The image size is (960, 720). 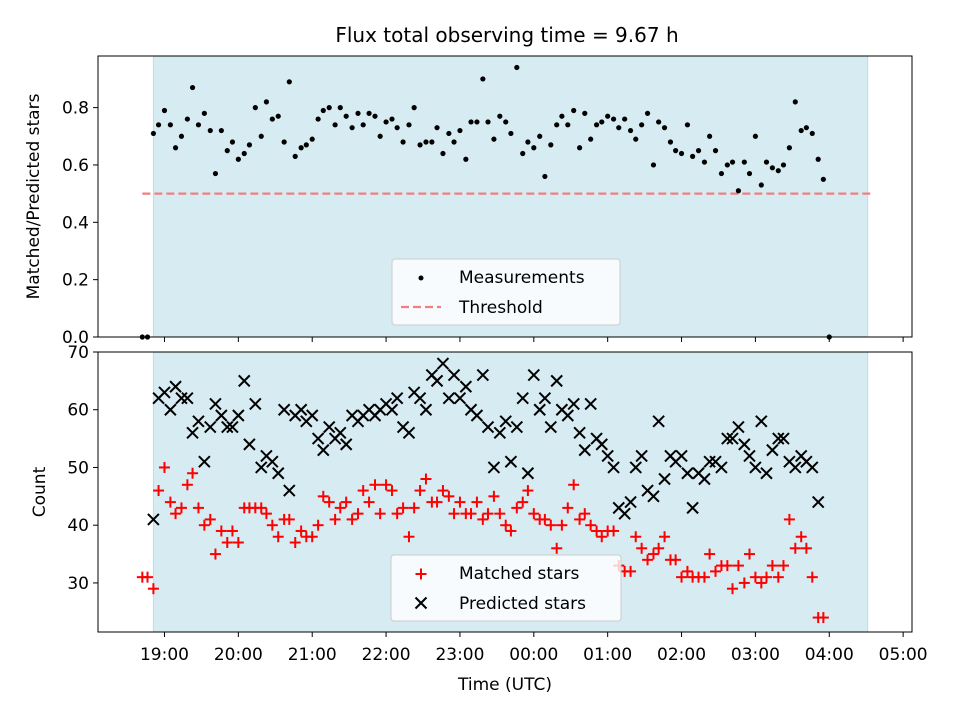 I want to click on top-x-ticks, so click(x=533, y=339).